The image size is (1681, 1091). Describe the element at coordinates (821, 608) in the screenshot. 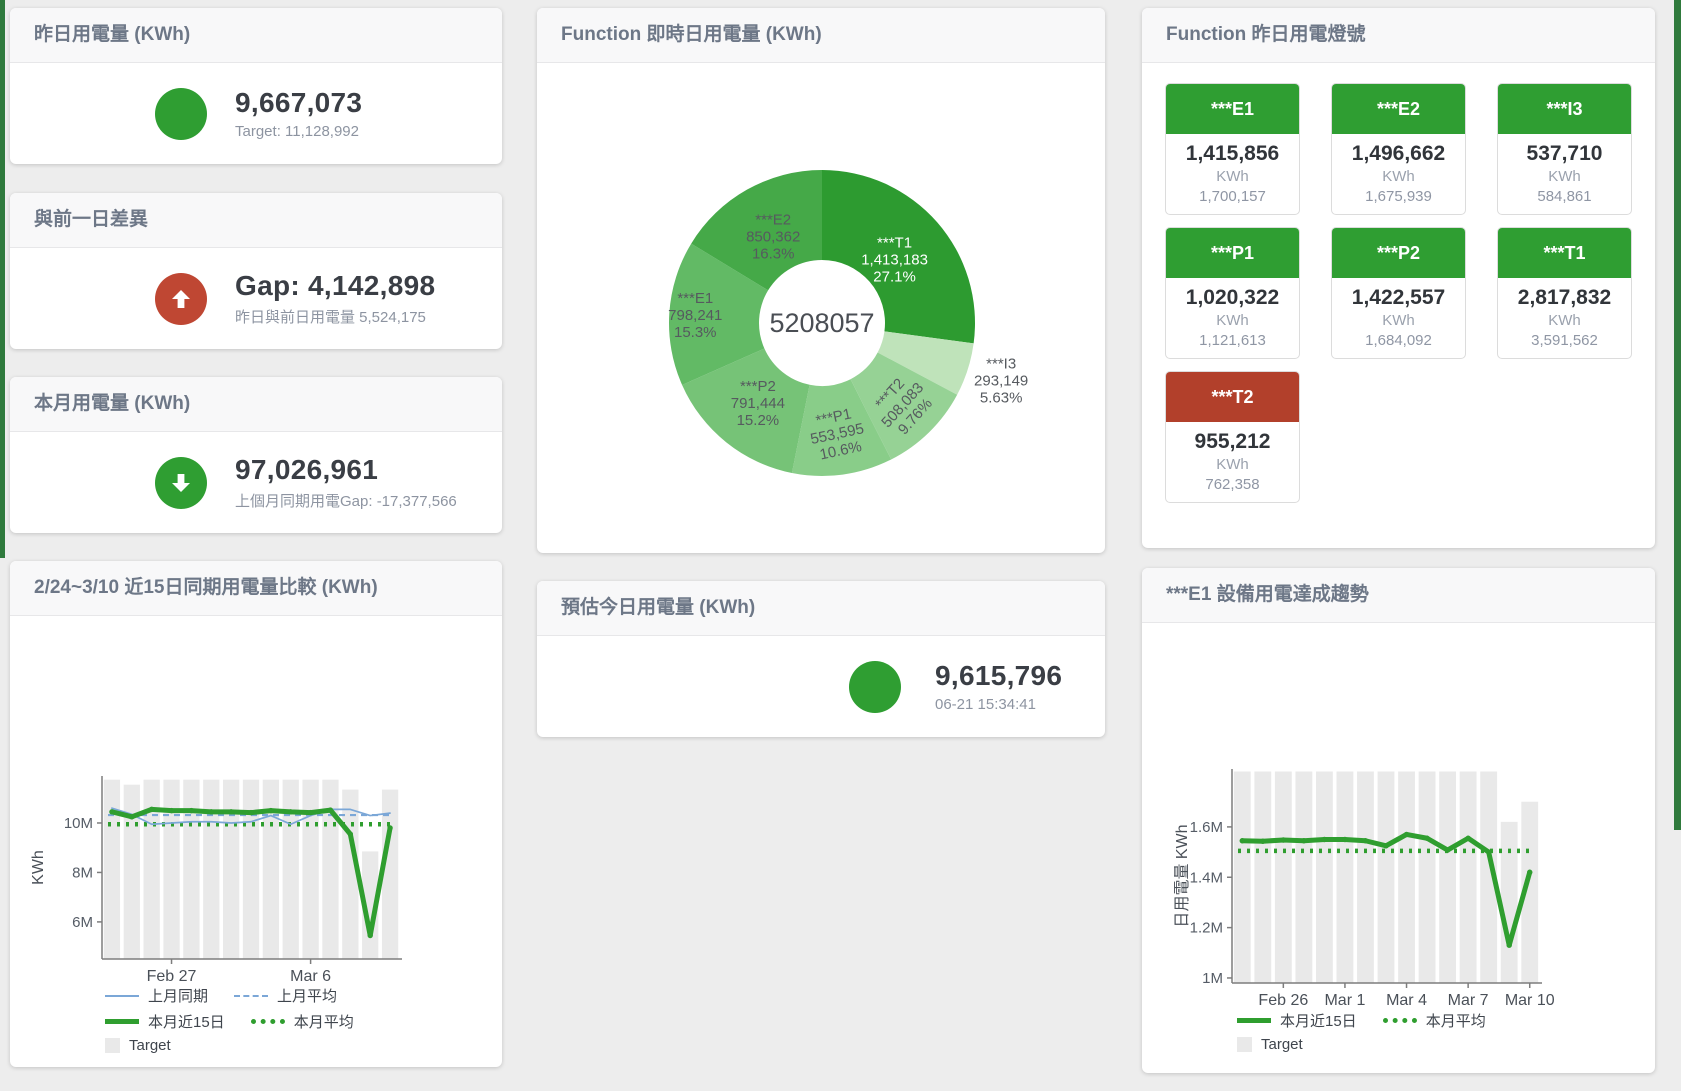

I see `card-title: 預估今日用電量 (KWh)` at that location.